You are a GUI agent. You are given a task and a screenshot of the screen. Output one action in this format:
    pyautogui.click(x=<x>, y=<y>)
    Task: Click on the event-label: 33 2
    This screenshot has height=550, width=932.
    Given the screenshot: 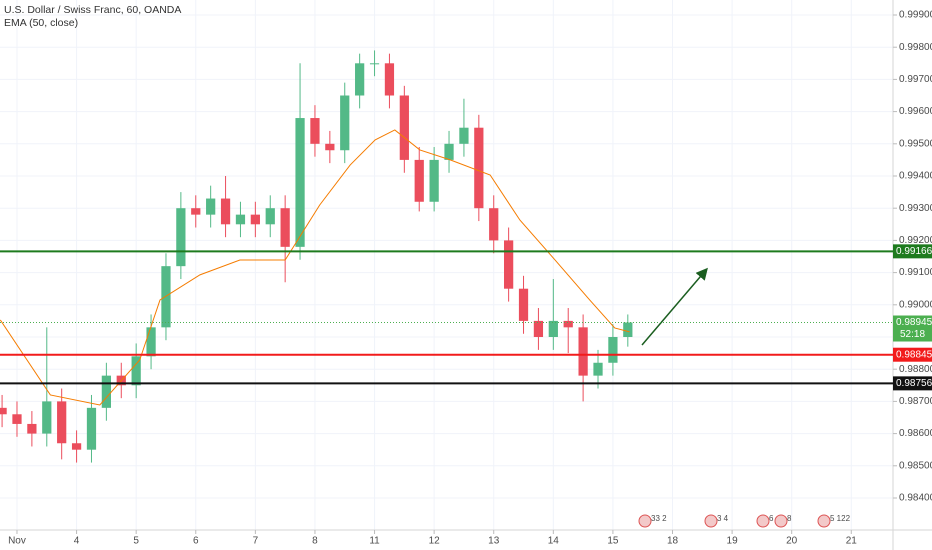 What is the action you would take?
    pyautogui.click(x=659, y=518)
    